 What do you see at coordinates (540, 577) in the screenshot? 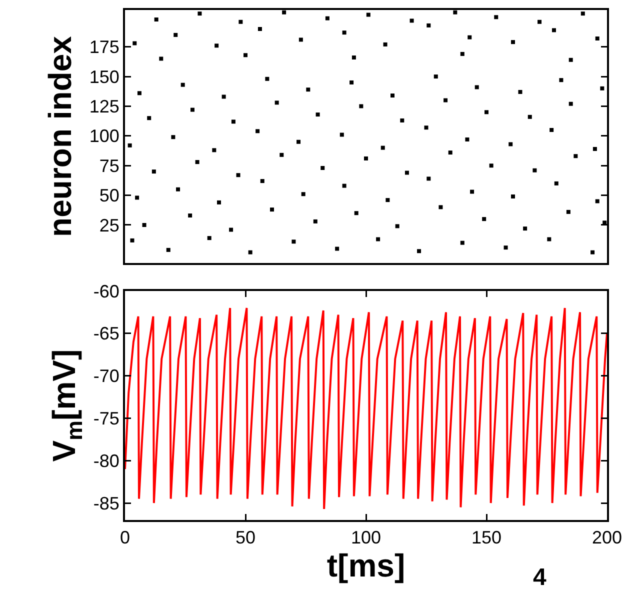
I see `text: 4` at bounding box center [540, 577].